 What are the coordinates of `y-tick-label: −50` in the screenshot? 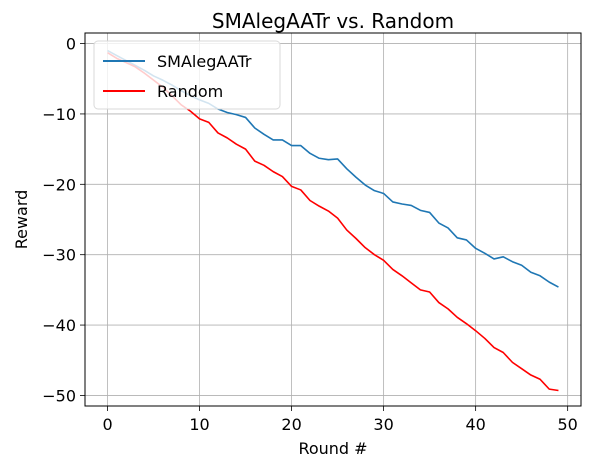 It's located at (59, 395).